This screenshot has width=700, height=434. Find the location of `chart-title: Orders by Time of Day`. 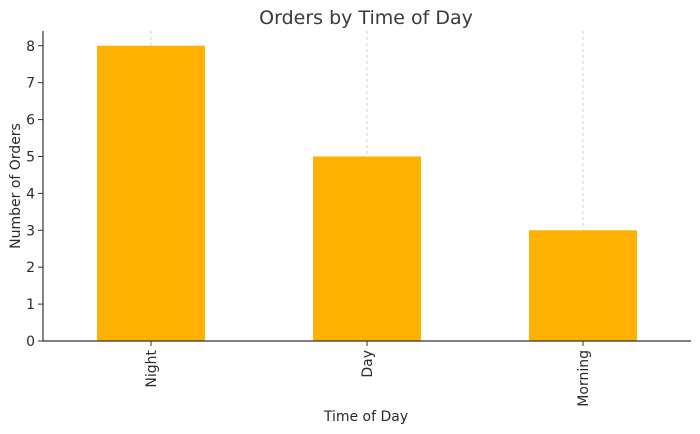

chart-title: Orders by Time of Day is located at coordinates (366, 18).